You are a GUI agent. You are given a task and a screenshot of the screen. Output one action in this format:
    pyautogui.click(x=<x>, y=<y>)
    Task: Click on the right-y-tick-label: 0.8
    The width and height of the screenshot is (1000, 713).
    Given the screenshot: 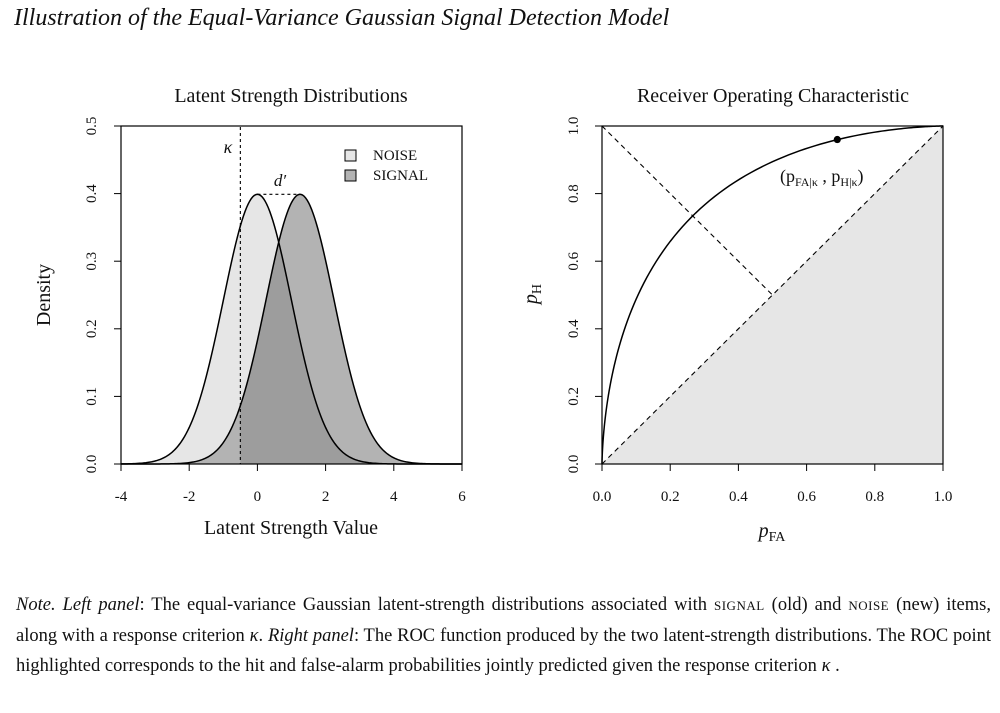 What is the action you would take?
    pyautogui.click(x=574, y=193)
    